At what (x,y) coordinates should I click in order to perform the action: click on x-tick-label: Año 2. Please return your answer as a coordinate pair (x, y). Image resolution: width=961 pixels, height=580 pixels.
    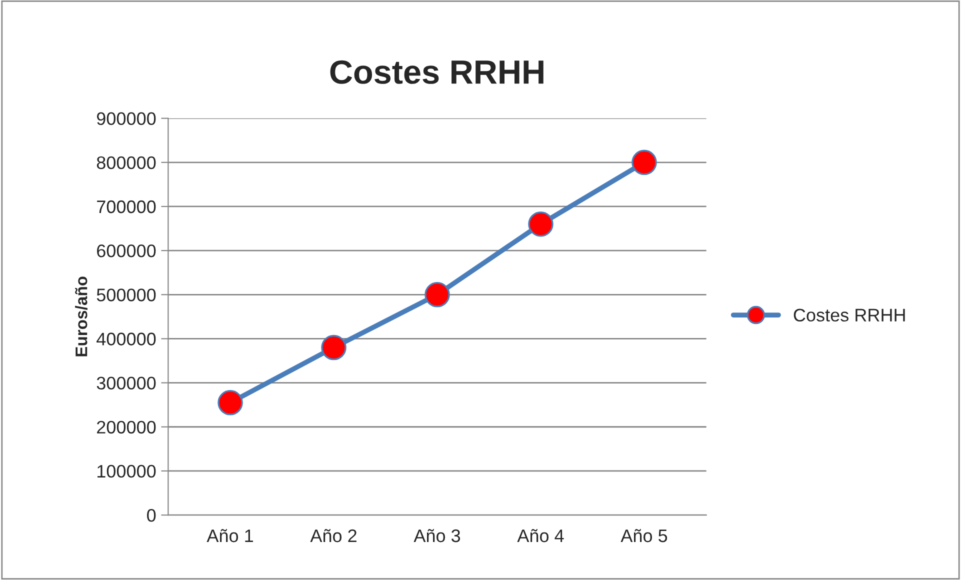
    Looking at the image, I should click on (333, 535).